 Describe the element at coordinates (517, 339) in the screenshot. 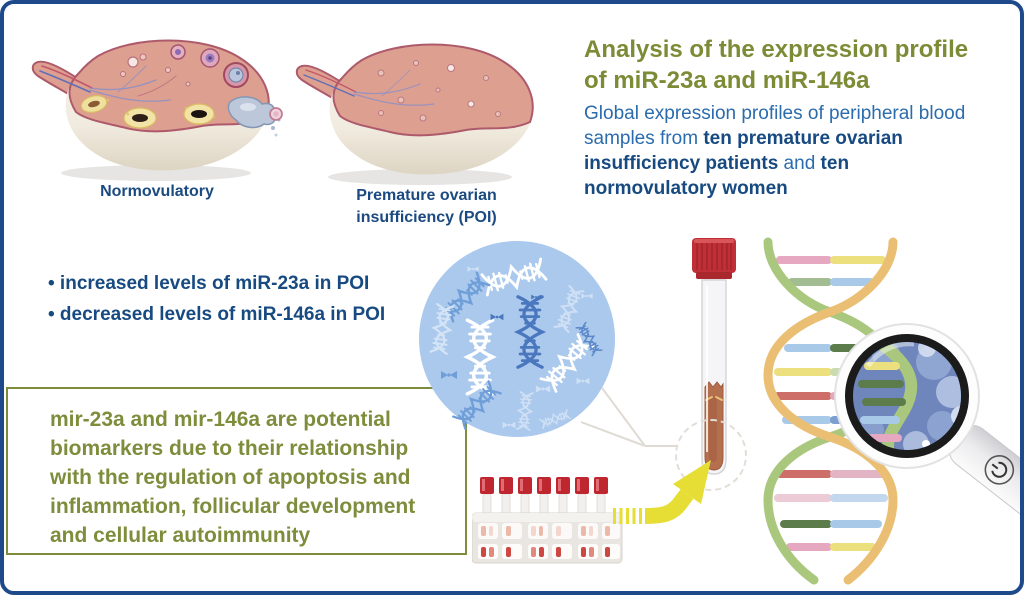

I see `dna-sample-circle` at that location.